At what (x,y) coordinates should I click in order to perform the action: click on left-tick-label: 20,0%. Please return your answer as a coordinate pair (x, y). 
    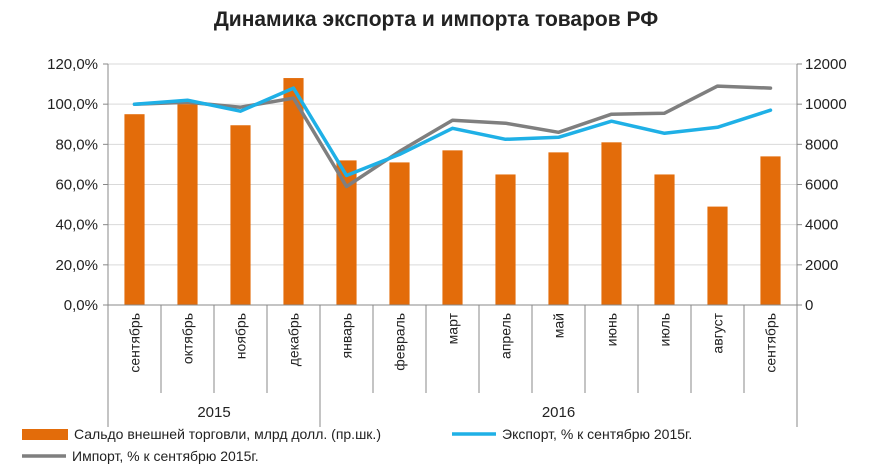
    Looking at the image, I should click on (76, 265).